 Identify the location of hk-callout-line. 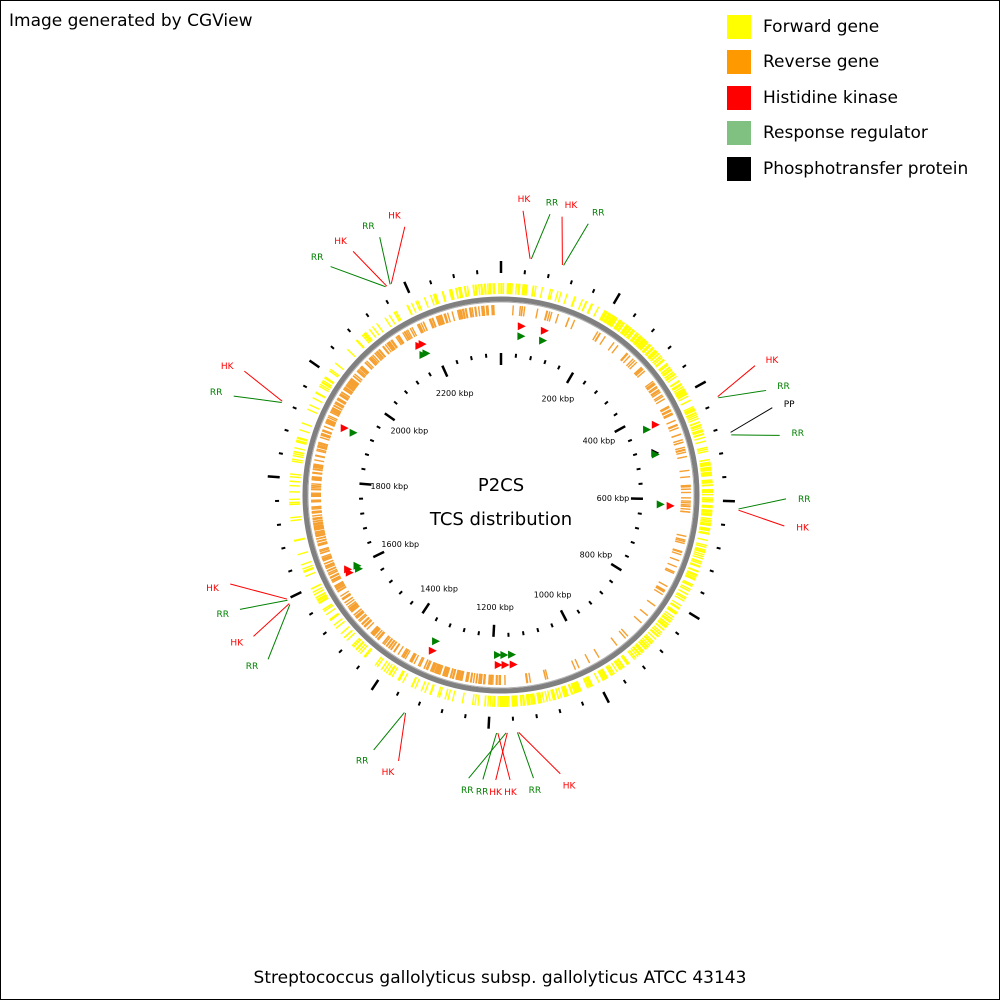
(526, 234).